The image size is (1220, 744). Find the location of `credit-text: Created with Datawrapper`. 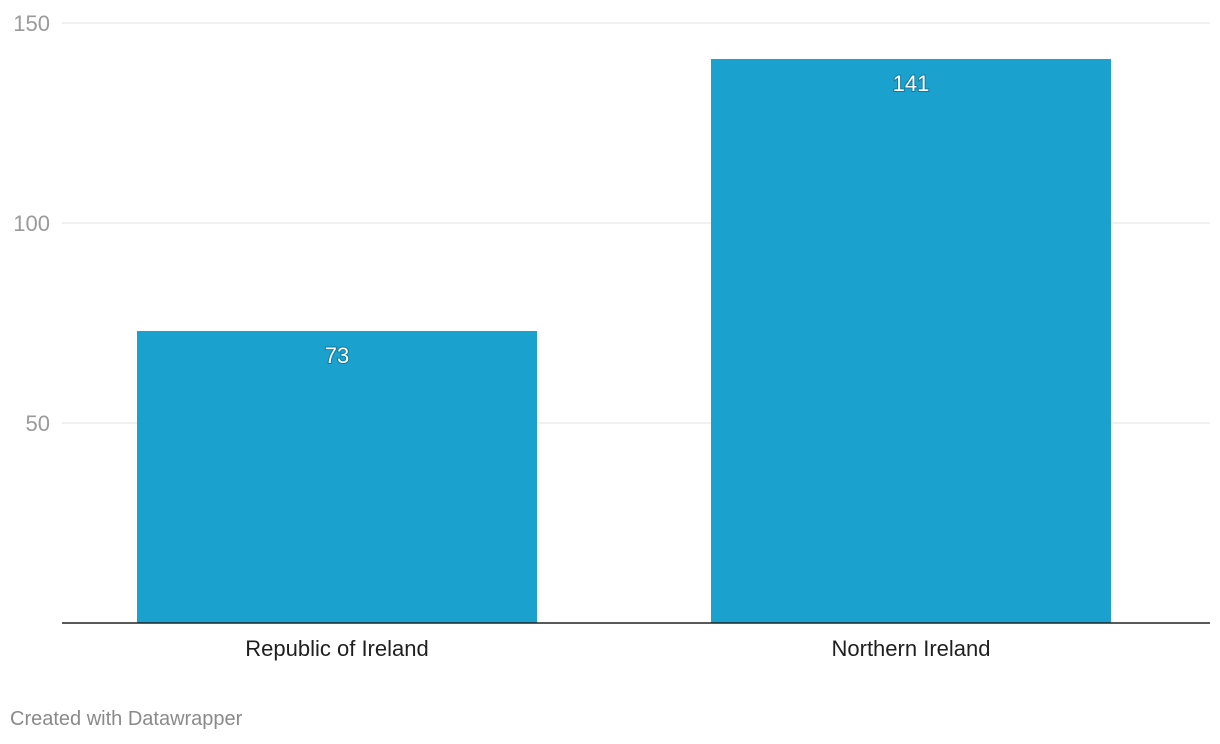

credit-text: Created with Datawrapper is located at coordinates (126, 719).